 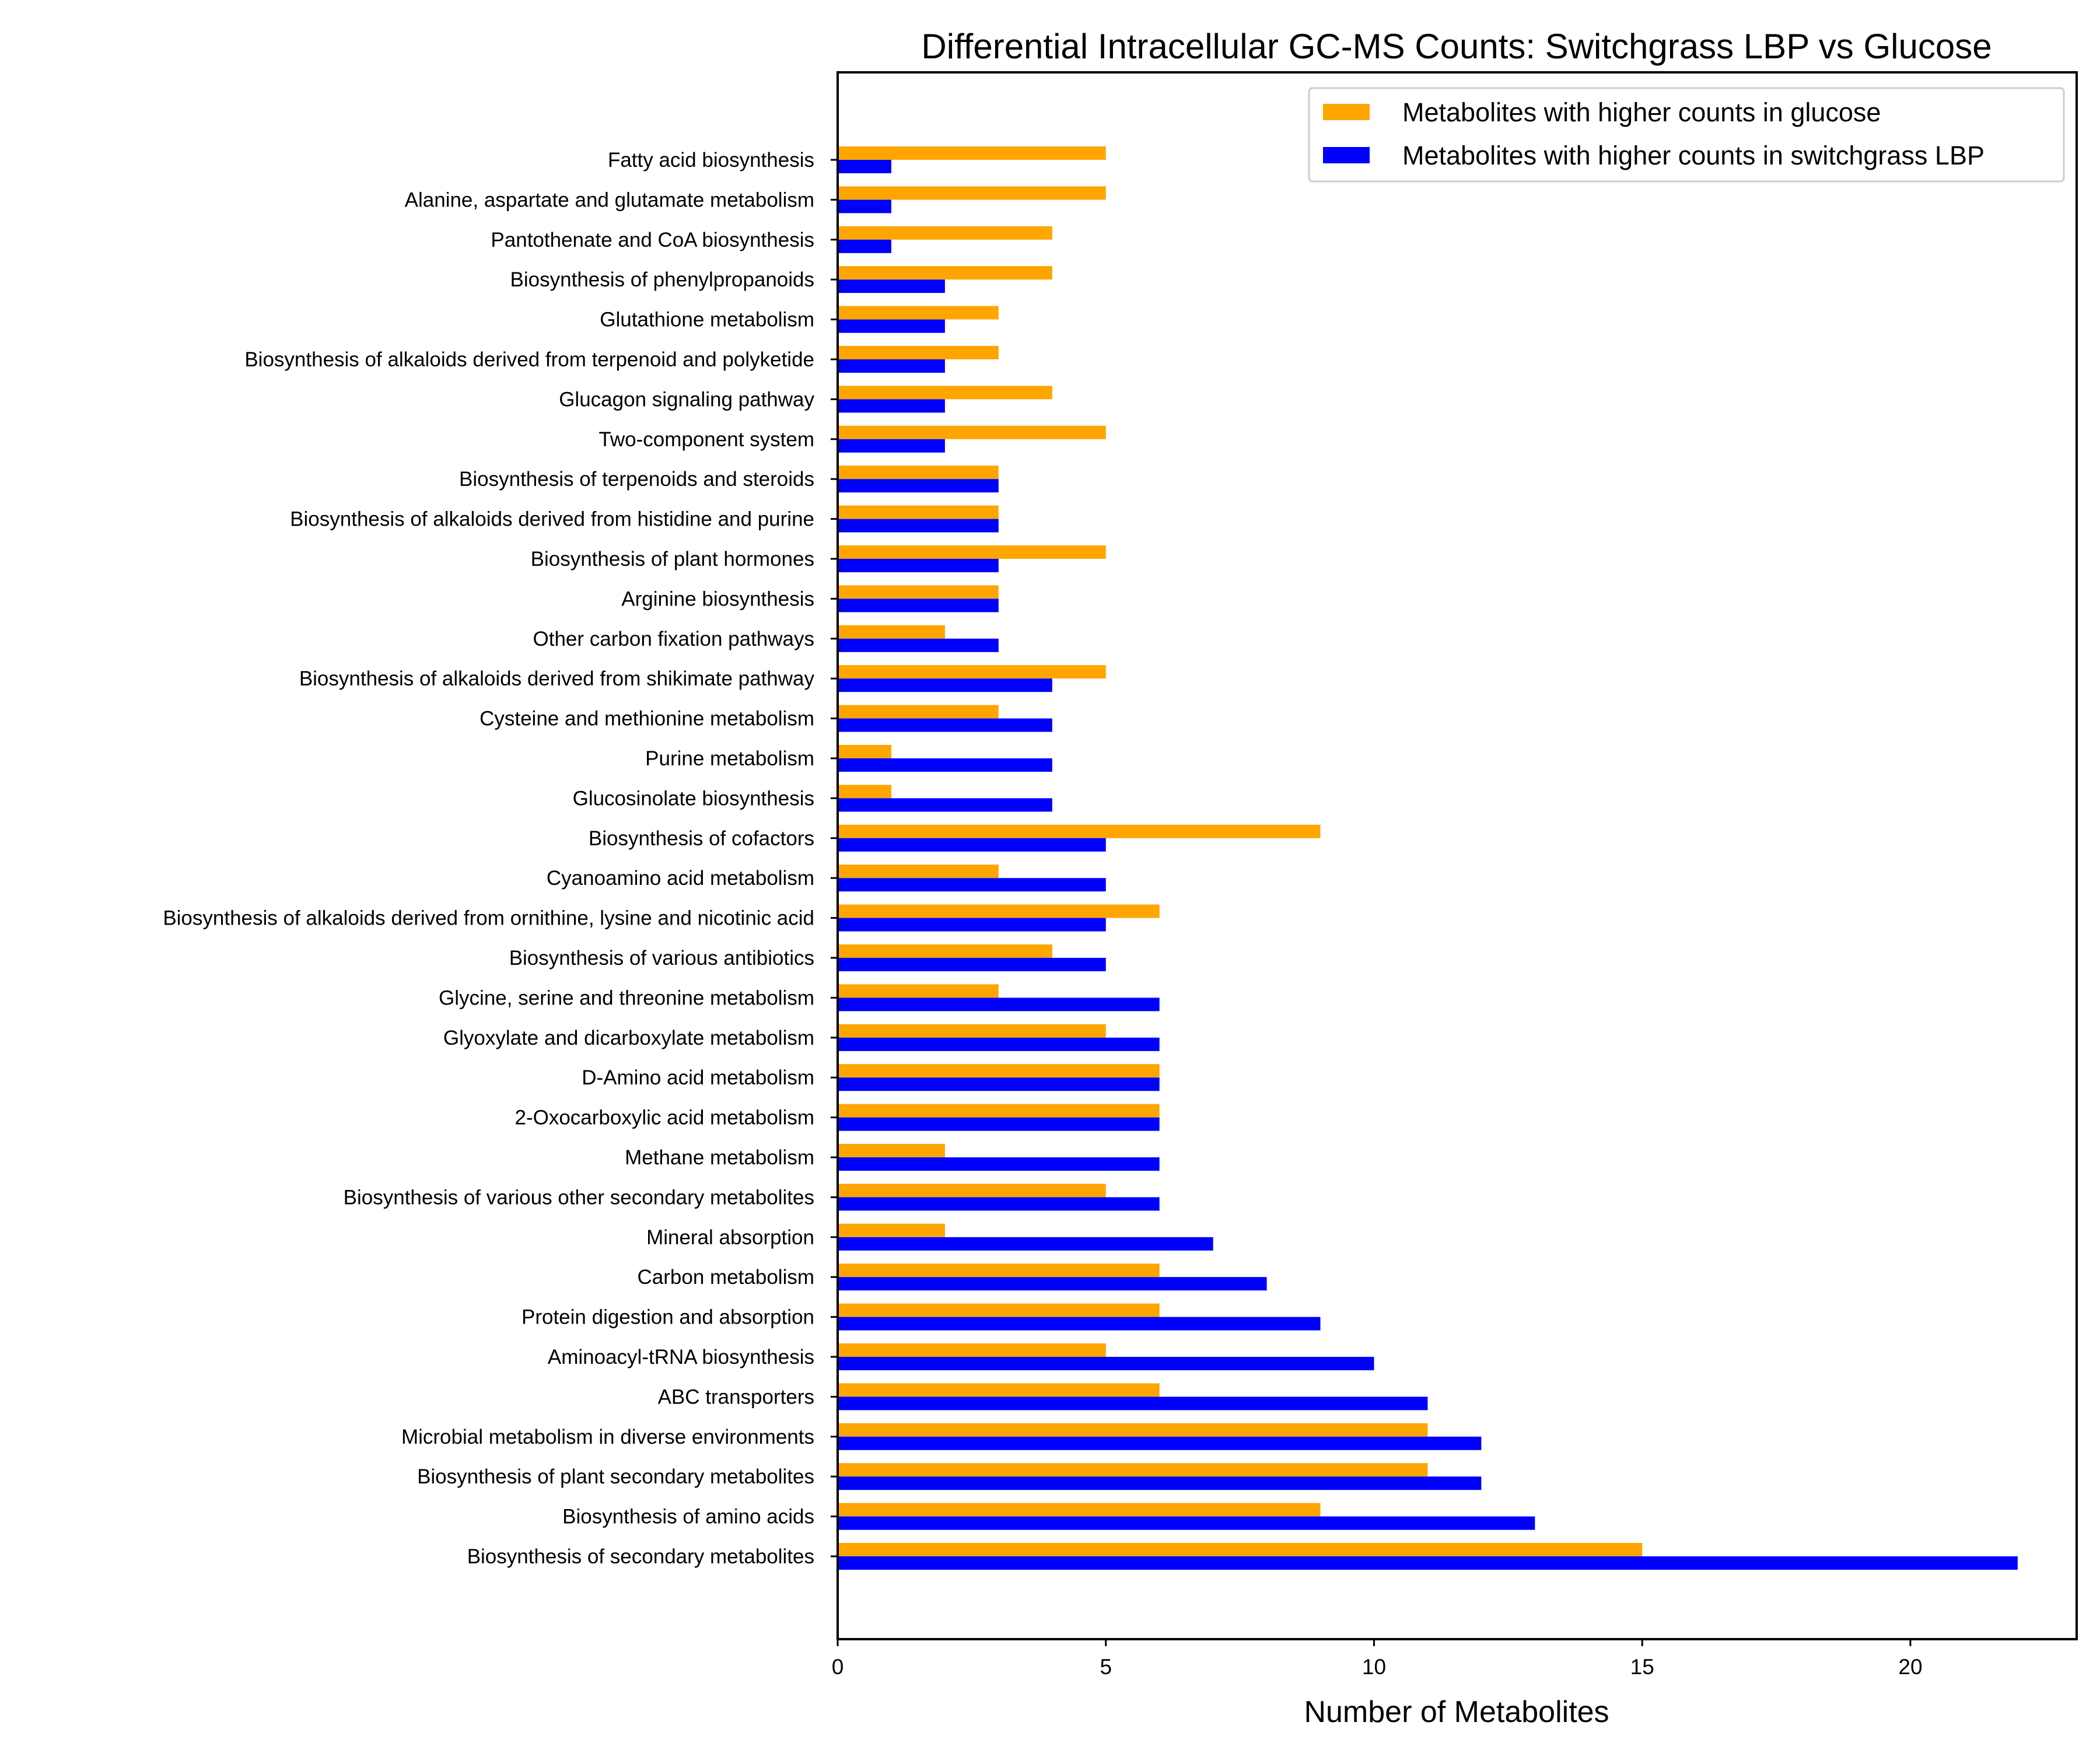 What do you see at coordinates (662, 279) in the screenshot?
I see `y-tick-label: Biosynthesis of phenylpropanoids` at bounding box center [662, 279].